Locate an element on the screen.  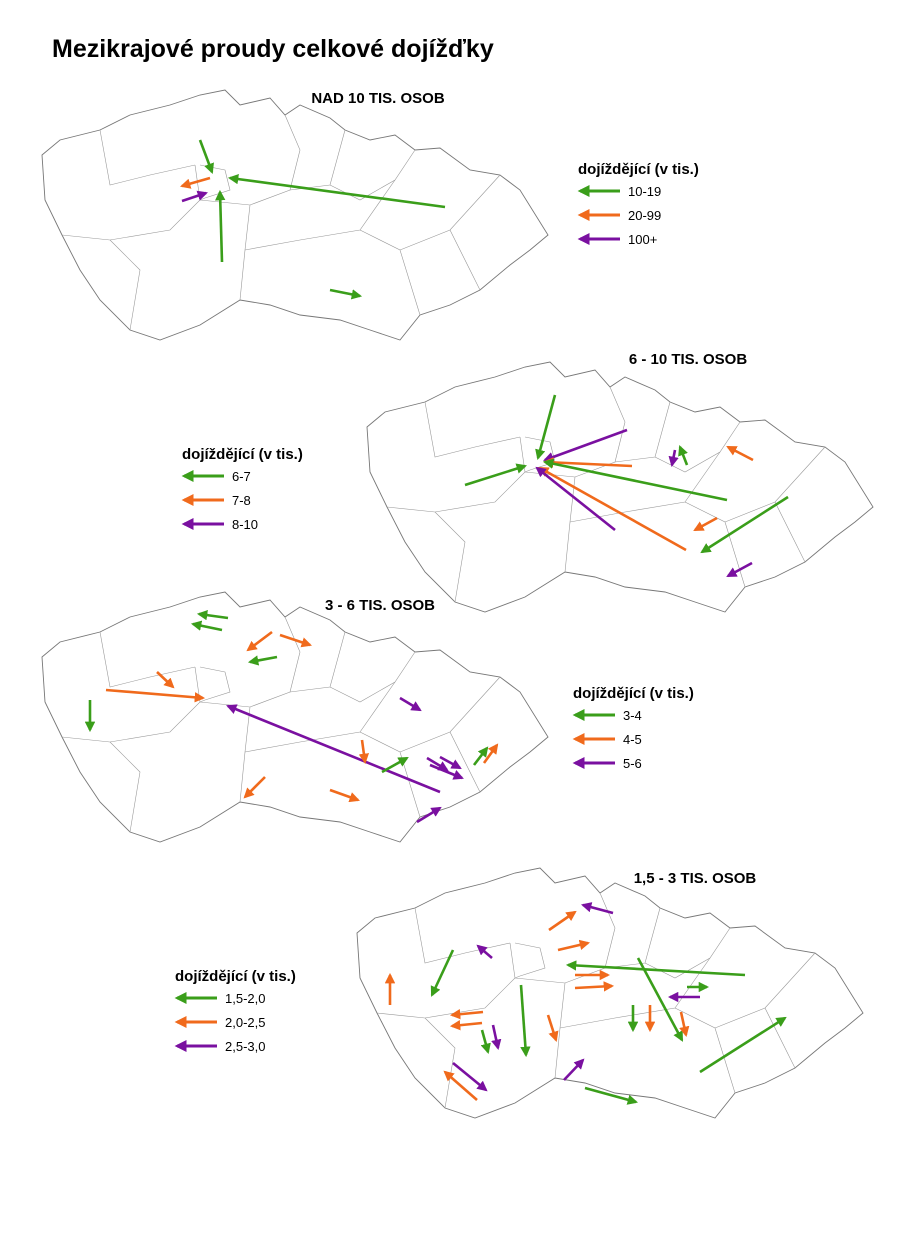
legend-item-label: 3-4 is located at coordinates (632, 715).